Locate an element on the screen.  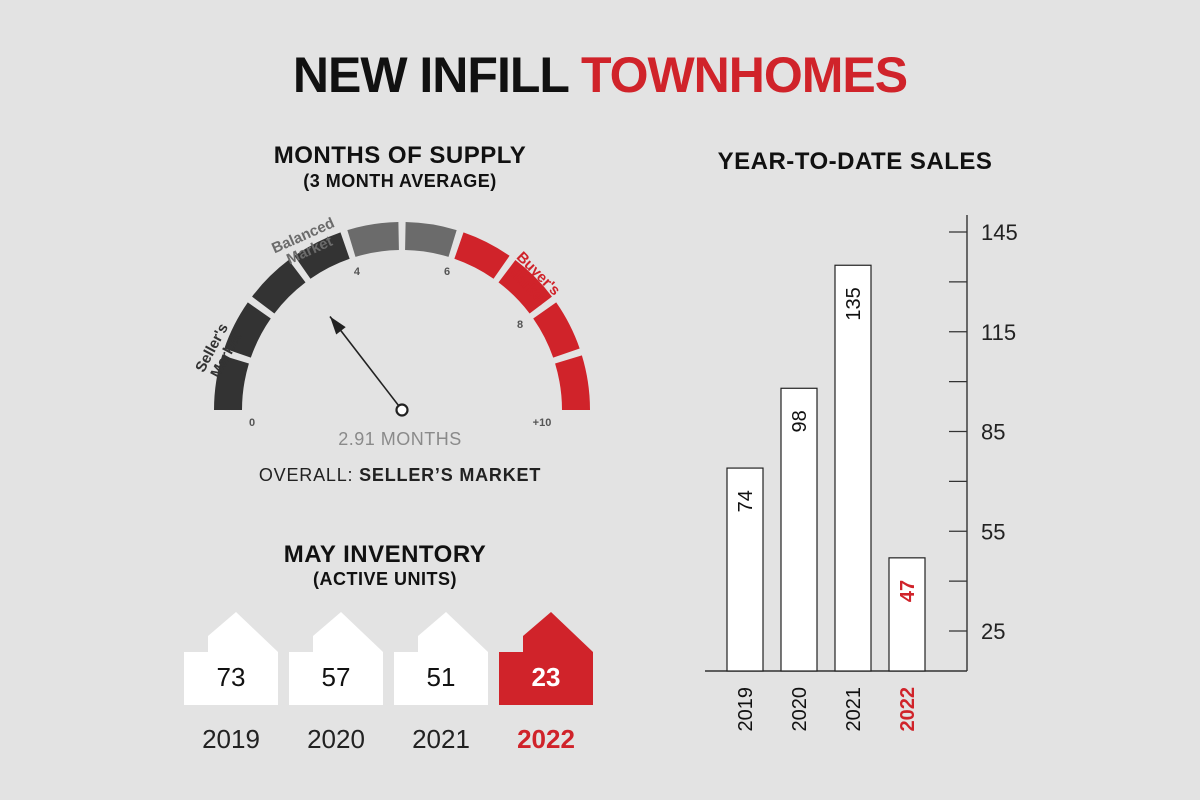
ytd-category-label: 2021 is located at coordinates (854, 709).